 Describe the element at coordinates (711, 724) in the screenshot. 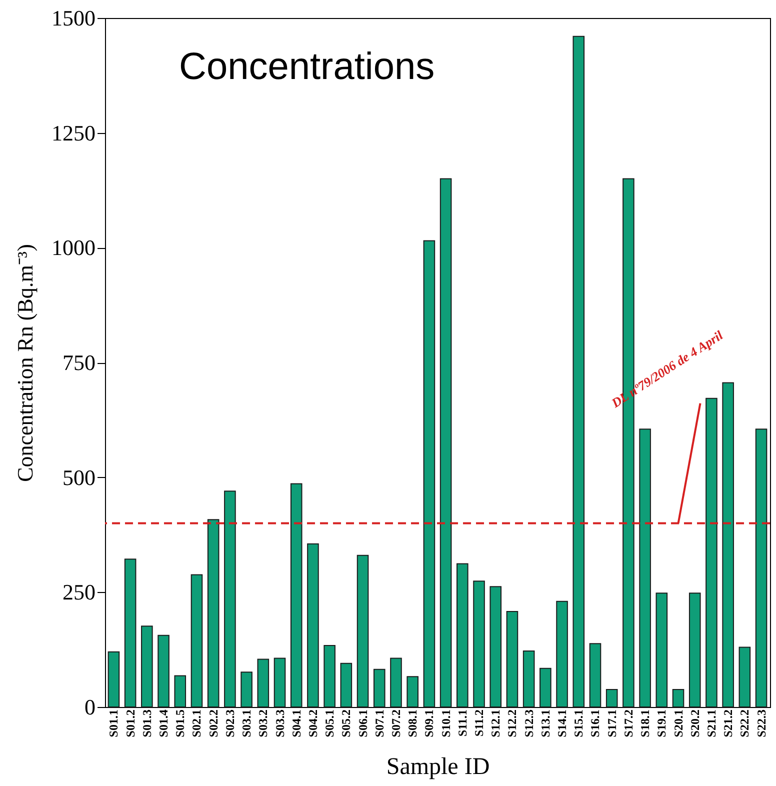

I see `x-tick-label: S21.1` at that location.